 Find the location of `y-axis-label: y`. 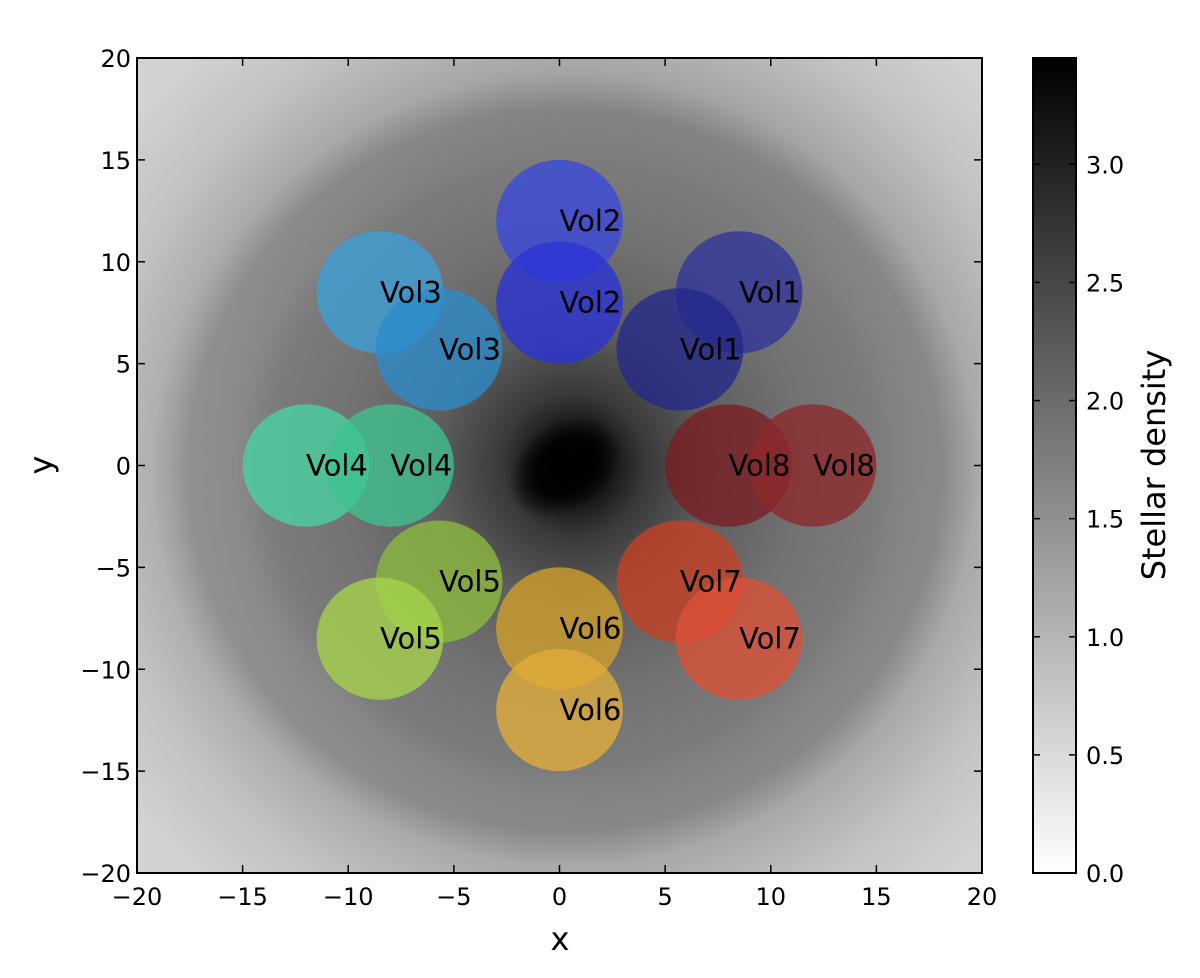

y-axis-label: y is located at coordinates (41, 465).